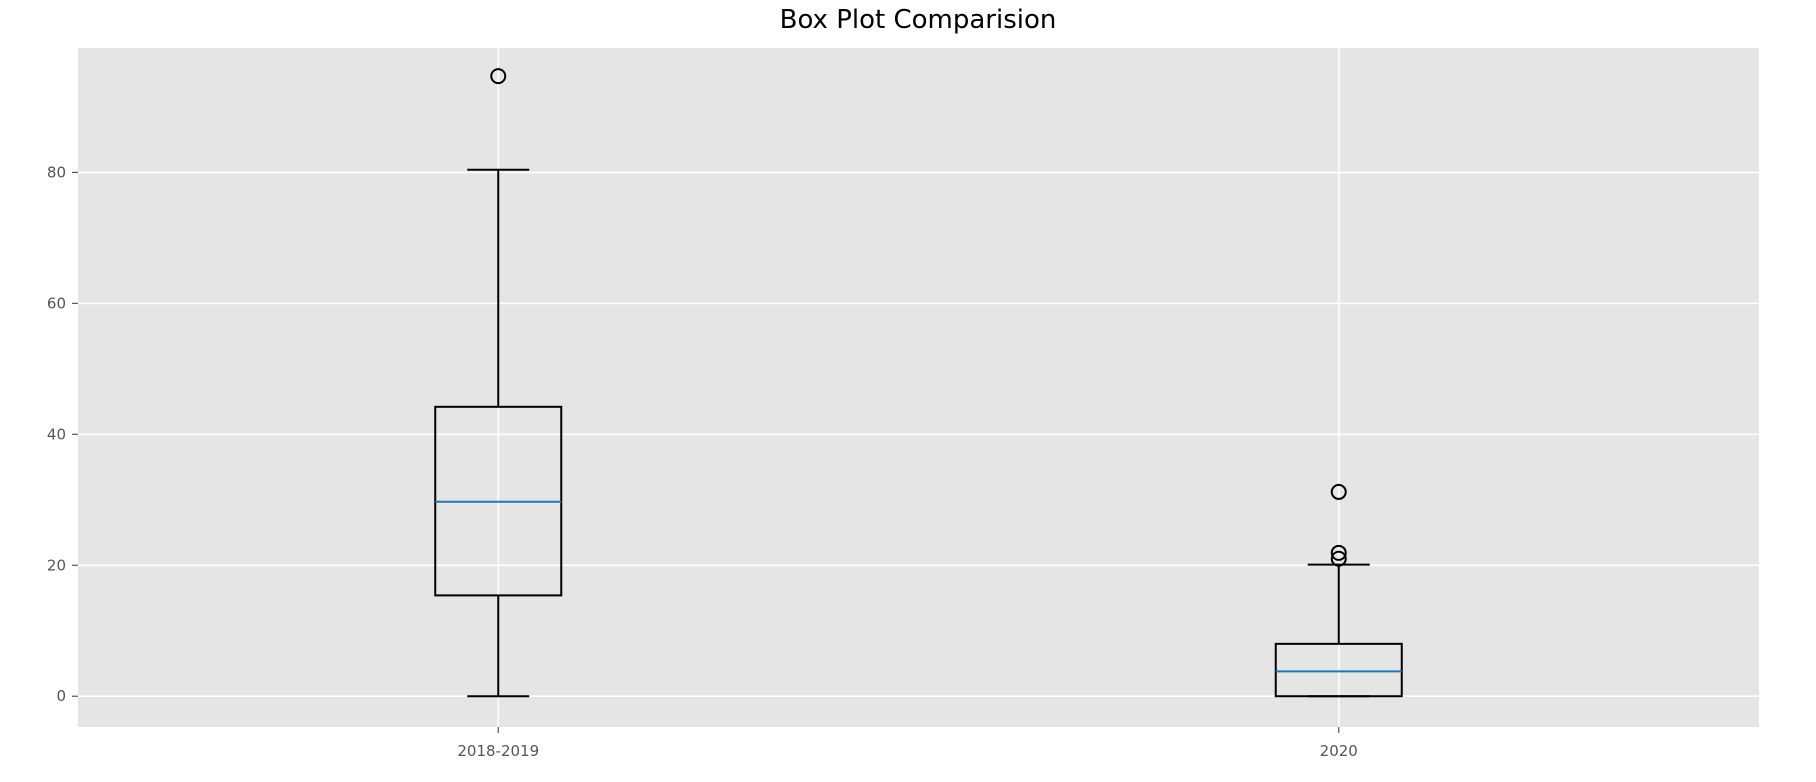  Describe the element at coordinates (56, 172) in the screenshot. I see `y-tick-label: 80` at that location.